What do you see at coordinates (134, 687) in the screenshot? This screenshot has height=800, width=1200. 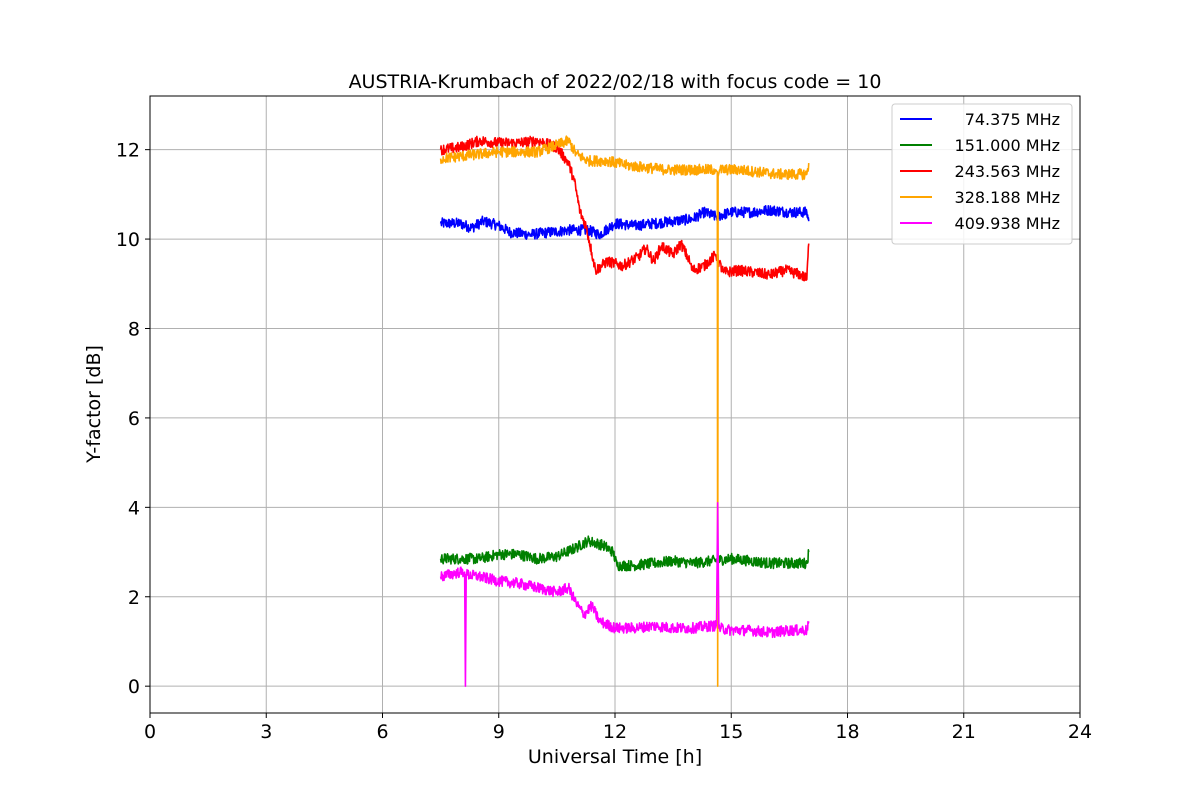 I see `y-tick-label: 0` at bounding box center [134, 687].